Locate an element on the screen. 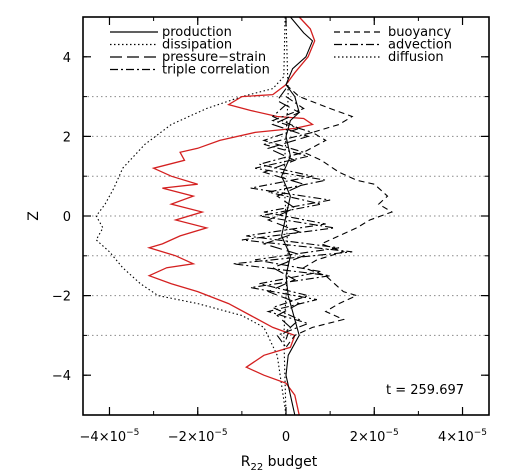  x-tick-label: −2×10⁻⁵ is located at coordinates (198, 436).